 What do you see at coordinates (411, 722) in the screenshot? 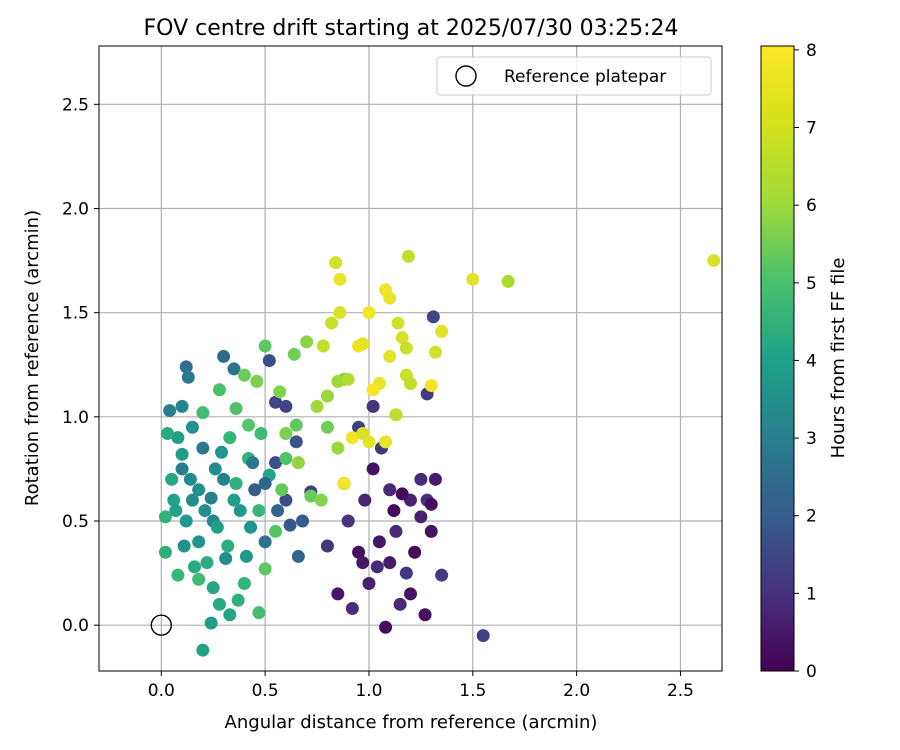
I see `x-axis-label: Angular distance from reference (arcmin)` at bounding box center [411, 722].